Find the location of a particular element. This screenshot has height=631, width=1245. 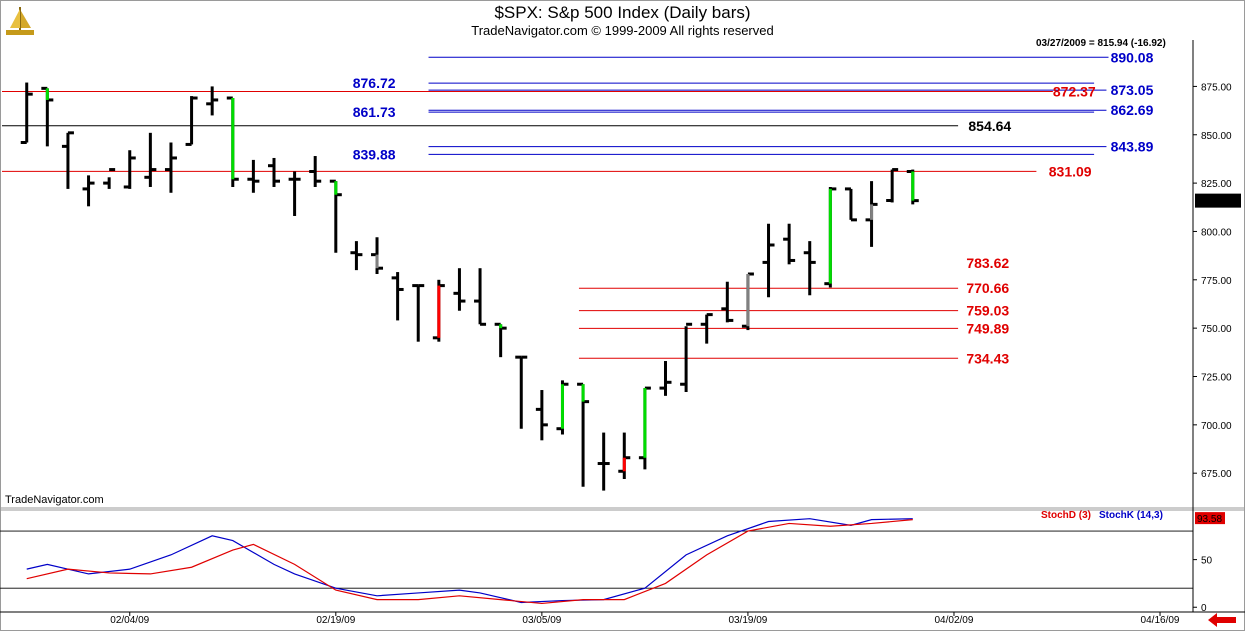

y-tick-label: 675.00 is located at coordinates (1216, 474).